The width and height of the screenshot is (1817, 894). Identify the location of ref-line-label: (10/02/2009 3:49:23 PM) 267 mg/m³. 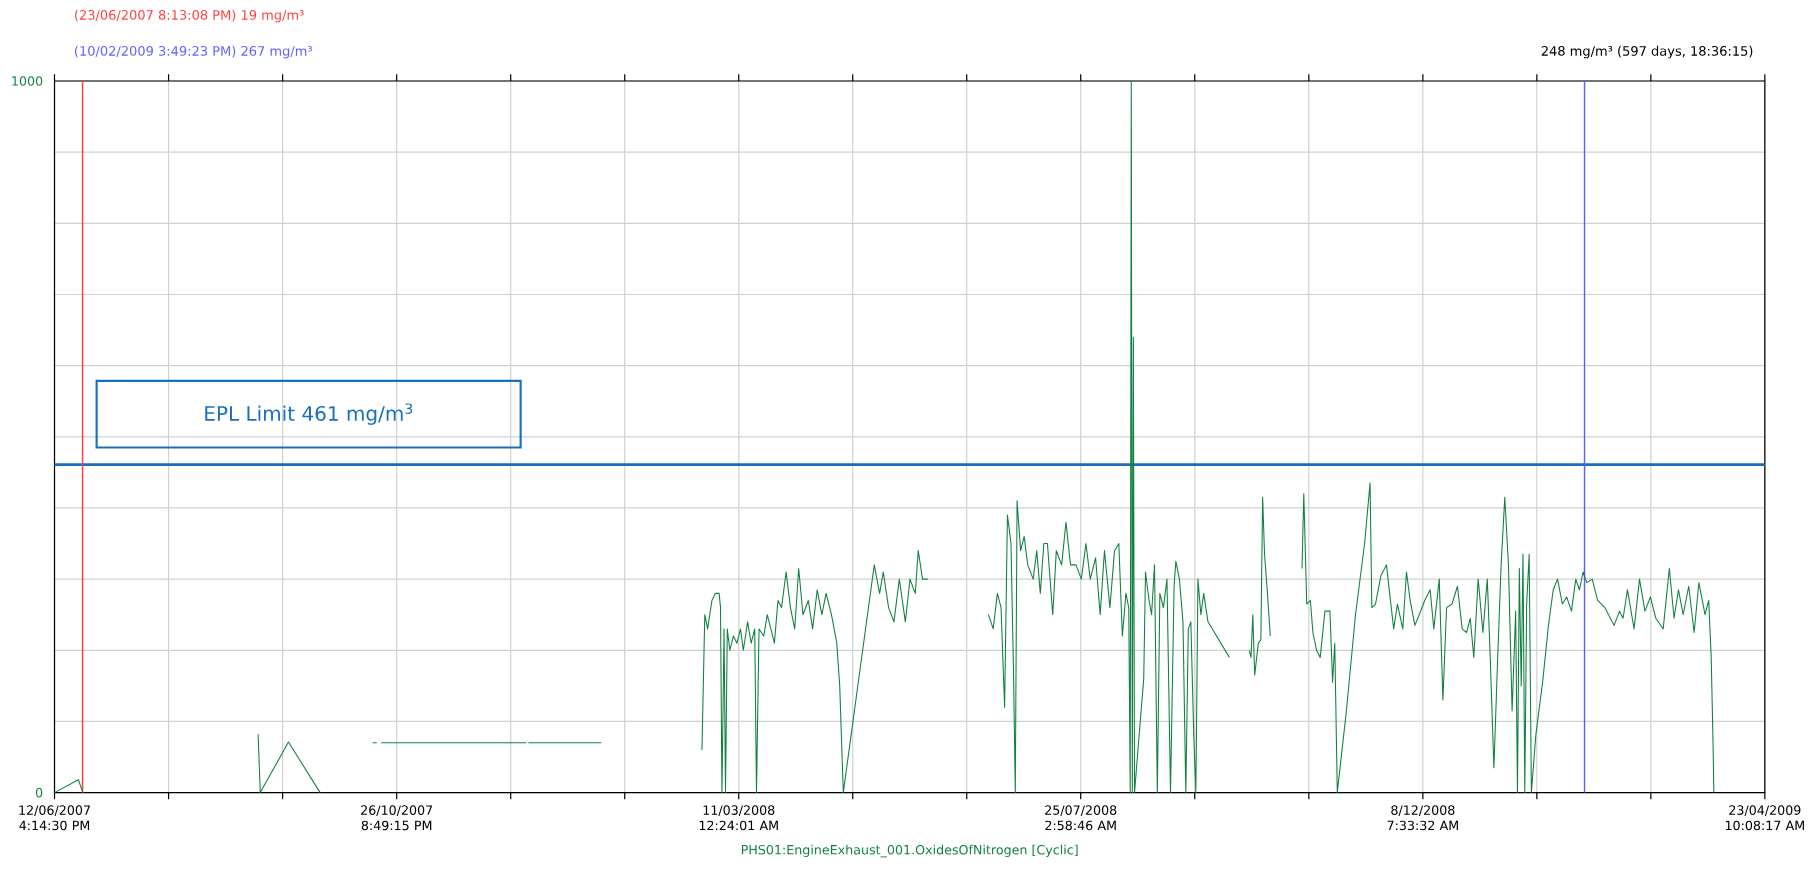
(193, 52).